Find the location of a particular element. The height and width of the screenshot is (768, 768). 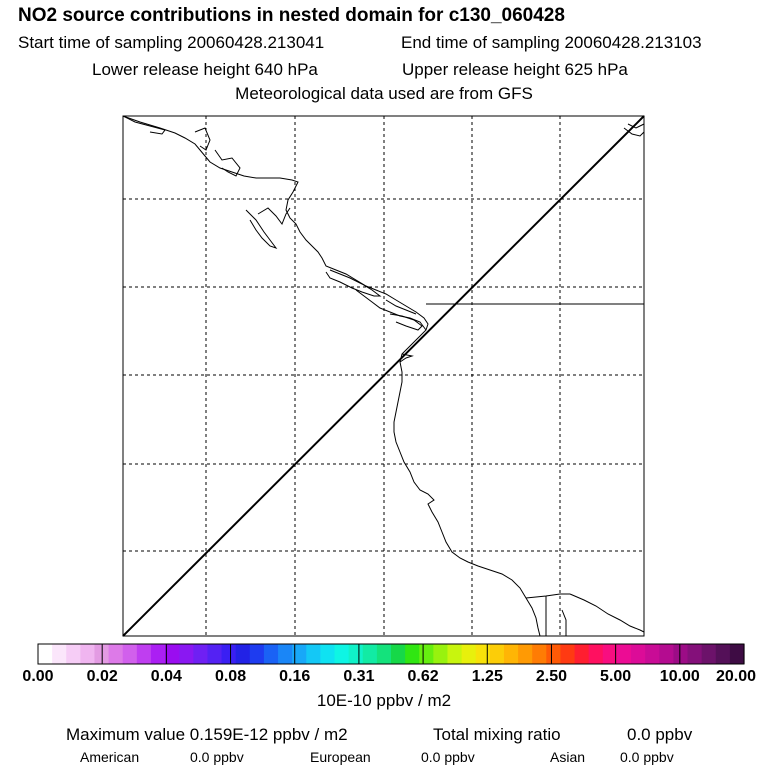

colorbar-frame is located at coordinates (391, 654).